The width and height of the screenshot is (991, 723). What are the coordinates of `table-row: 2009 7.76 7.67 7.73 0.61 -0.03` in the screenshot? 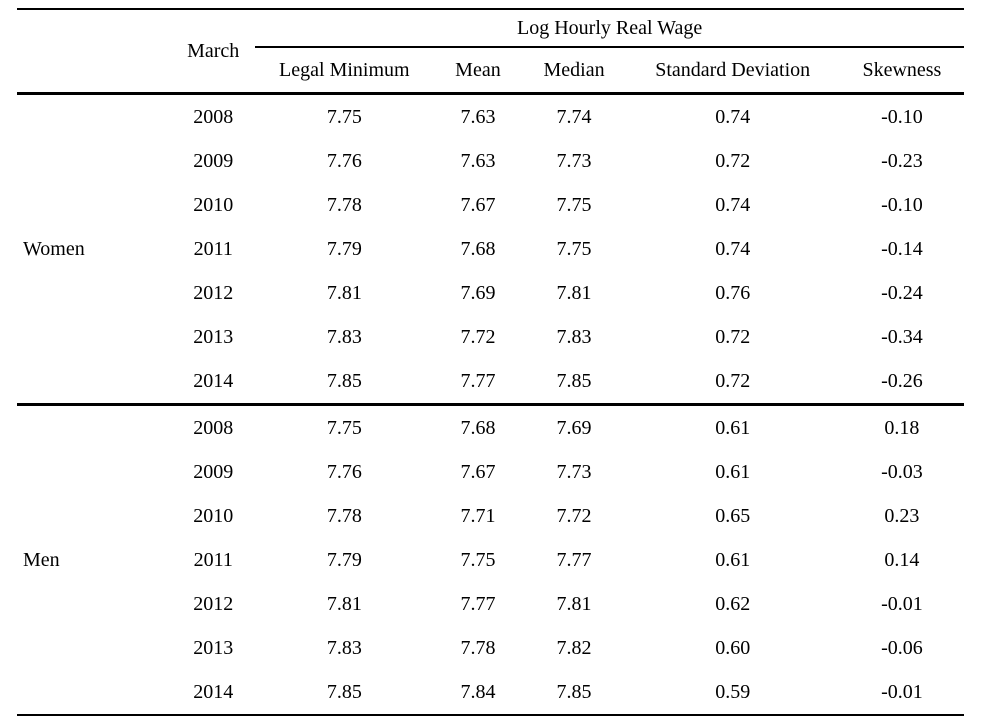 It's located at (490, 472).